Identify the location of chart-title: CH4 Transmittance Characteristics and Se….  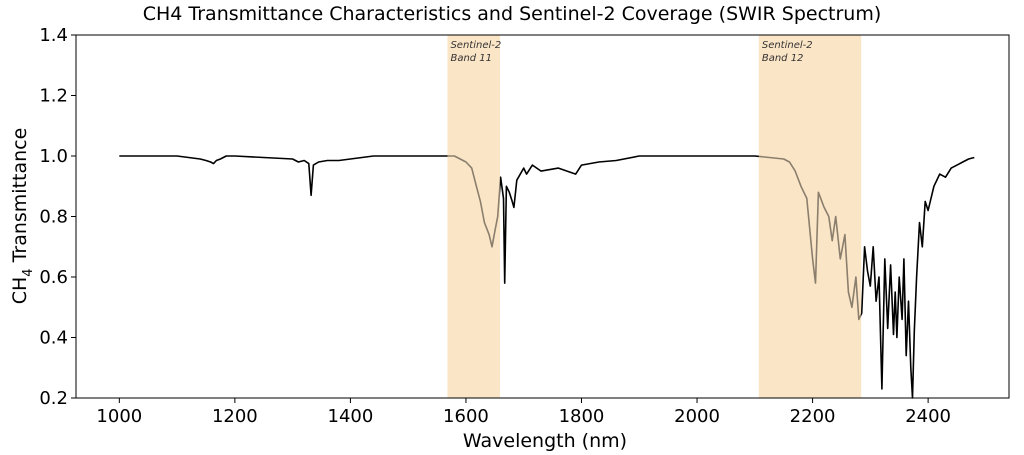
(512, 14).